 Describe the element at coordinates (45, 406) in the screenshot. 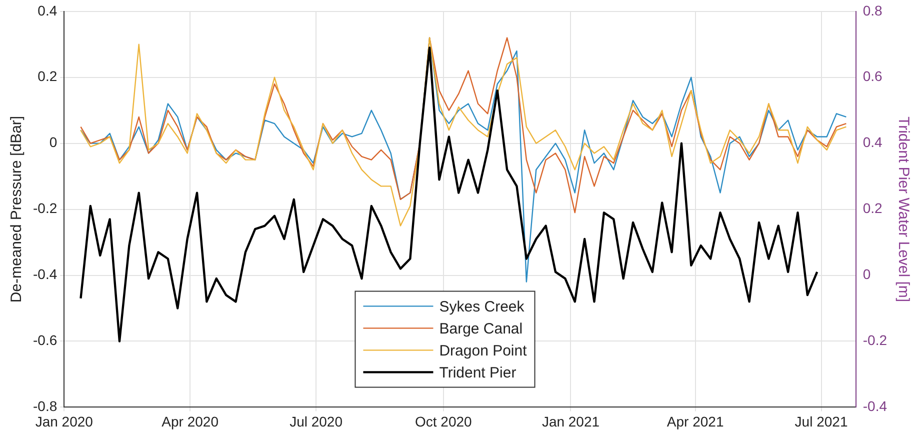

I see `y-tick-label: -0.8` at that location.